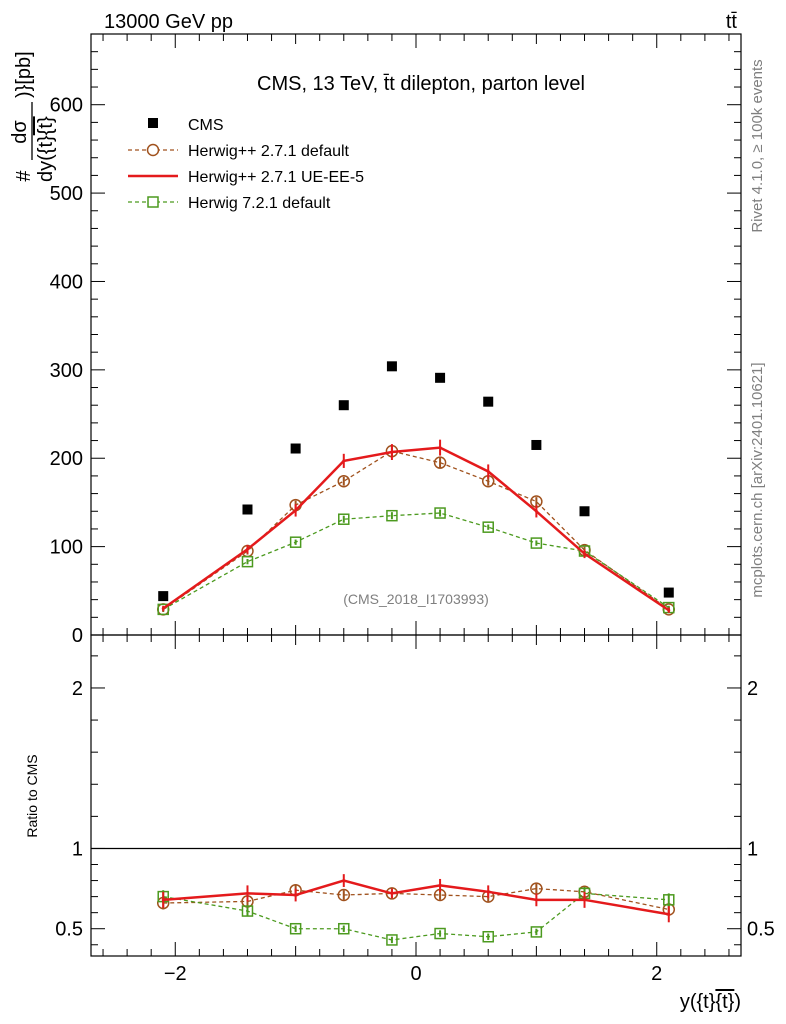 This screenshot has width=786, height=1024. I want to click on legend-marker-herwigpp-default, so click(153, 150).